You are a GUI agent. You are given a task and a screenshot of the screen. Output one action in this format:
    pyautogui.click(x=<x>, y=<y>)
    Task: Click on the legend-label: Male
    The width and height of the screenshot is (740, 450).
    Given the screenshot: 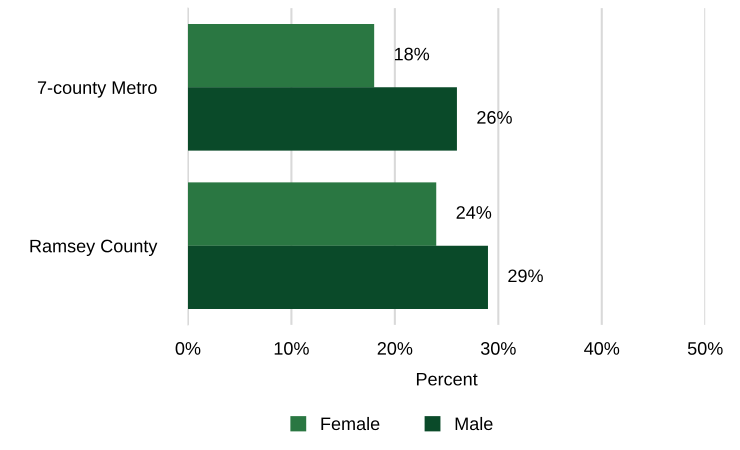 What is the action you would take?
    pyautogui.click(x=474, y=423)
    